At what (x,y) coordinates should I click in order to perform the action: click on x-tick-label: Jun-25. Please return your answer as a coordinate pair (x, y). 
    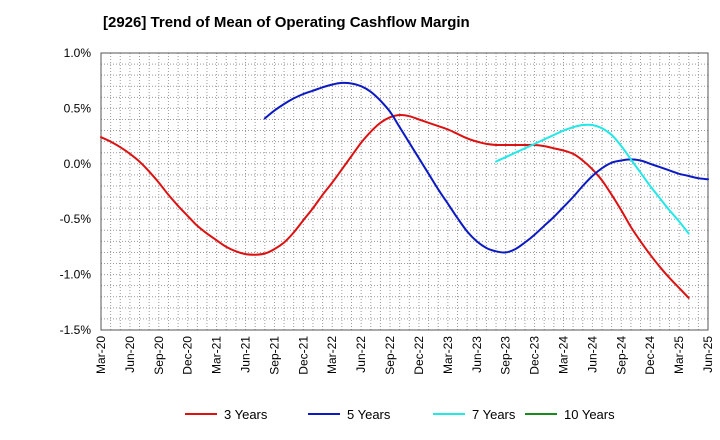
    Looking at the image, I should click on (708, 354).